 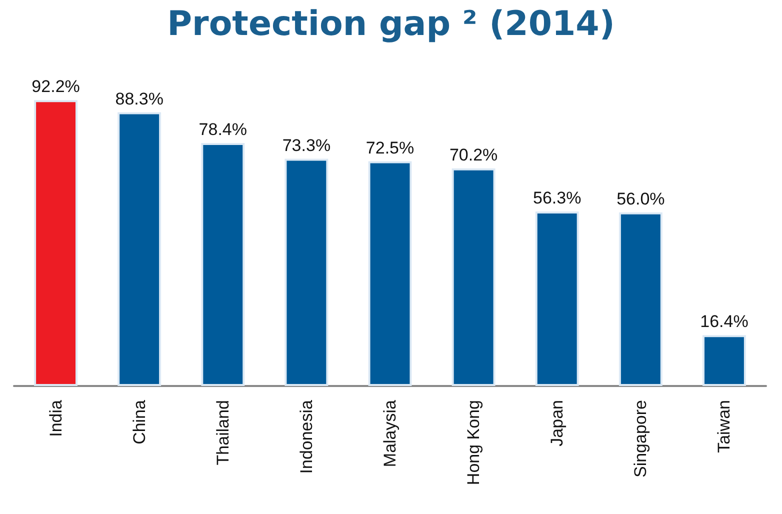 What do you see at coordinates (222, 129) in the screenshot?
I see `data-label: 78.4%` at bounding box center [222, 129].